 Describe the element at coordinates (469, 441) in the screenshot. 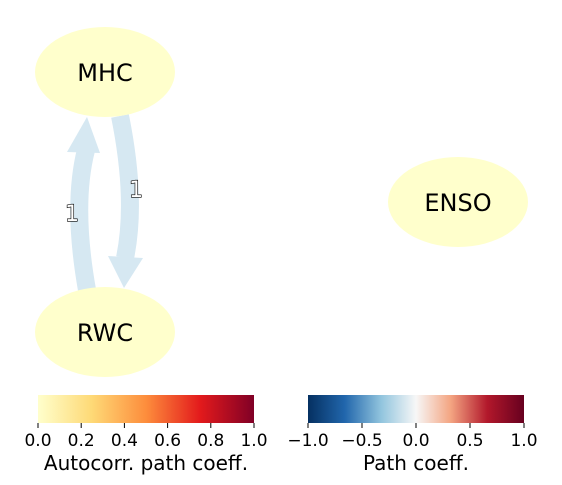

I see `path-tick-3: 0.5` at that location.